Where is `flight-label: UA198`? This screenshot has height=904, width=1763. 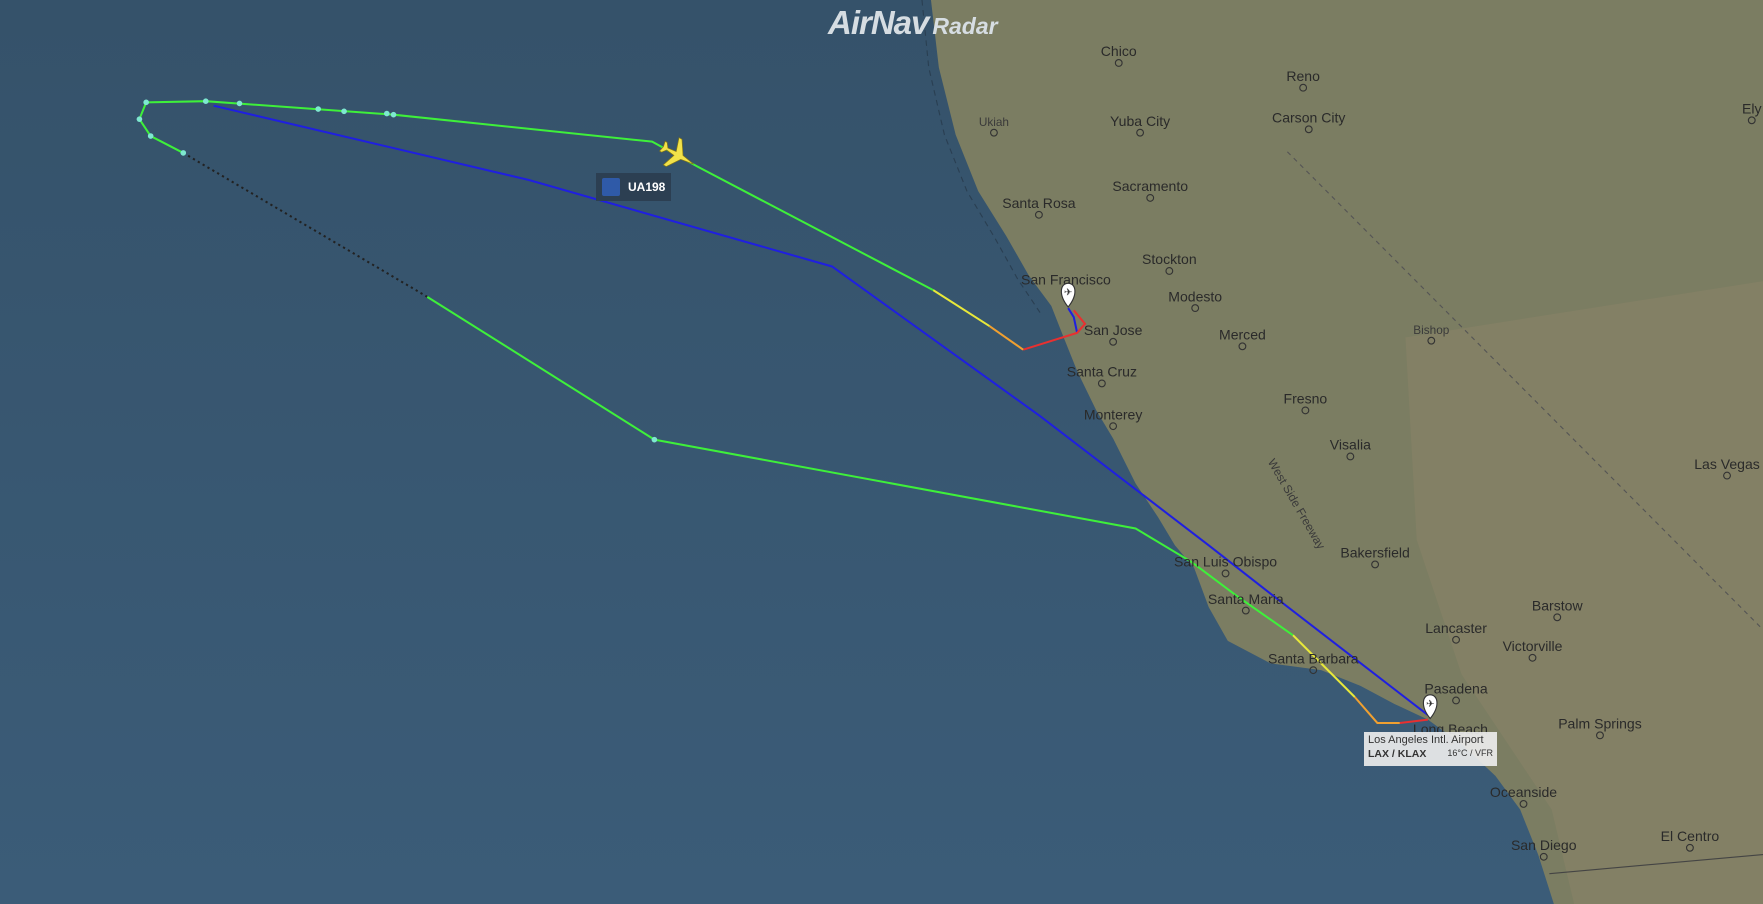
flight-label: UA198 is located at coordinates (634, 187).